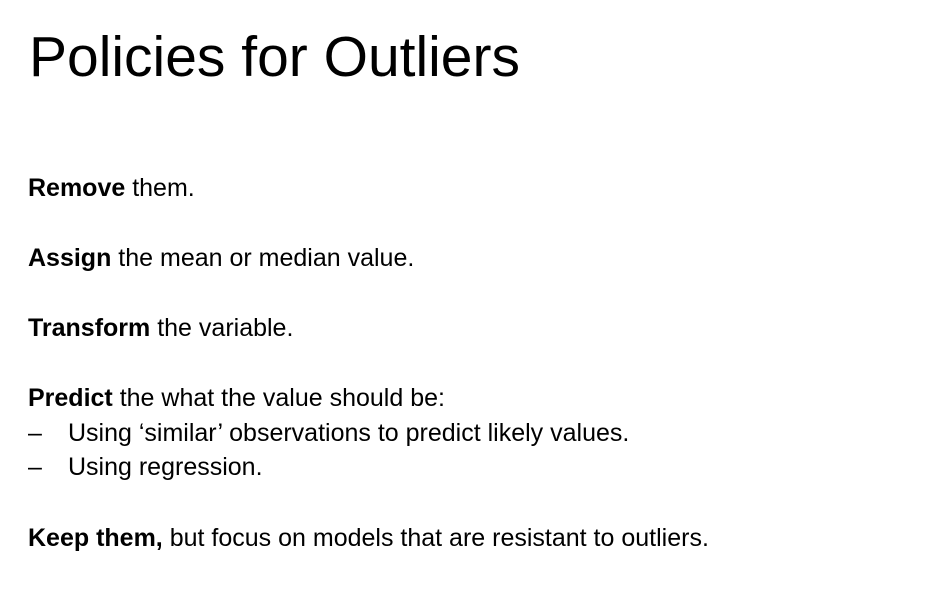 The width and height of the screenshot is (934, 592). Describe the element at coordinates (95, 538) in the screenshot. I see `policy-keyword: Keep them,` at that location.